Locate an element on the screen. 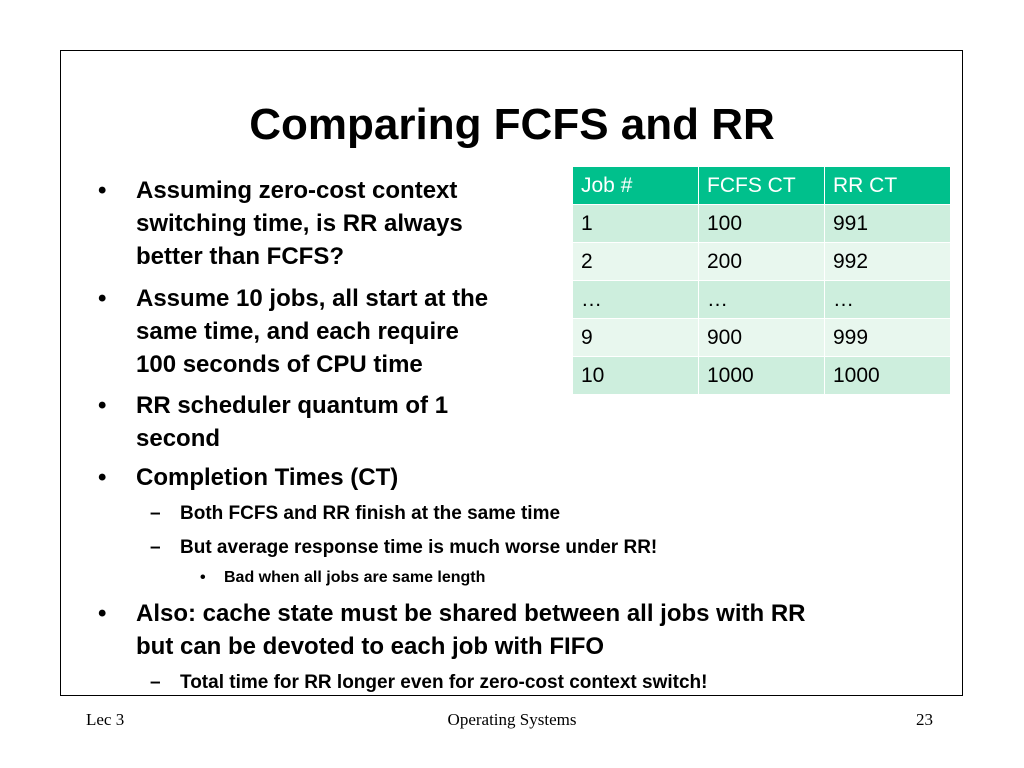 The image size is (1024, 768). bullet-4: • Completion Times (CT) is located at coordinates (248, 477).